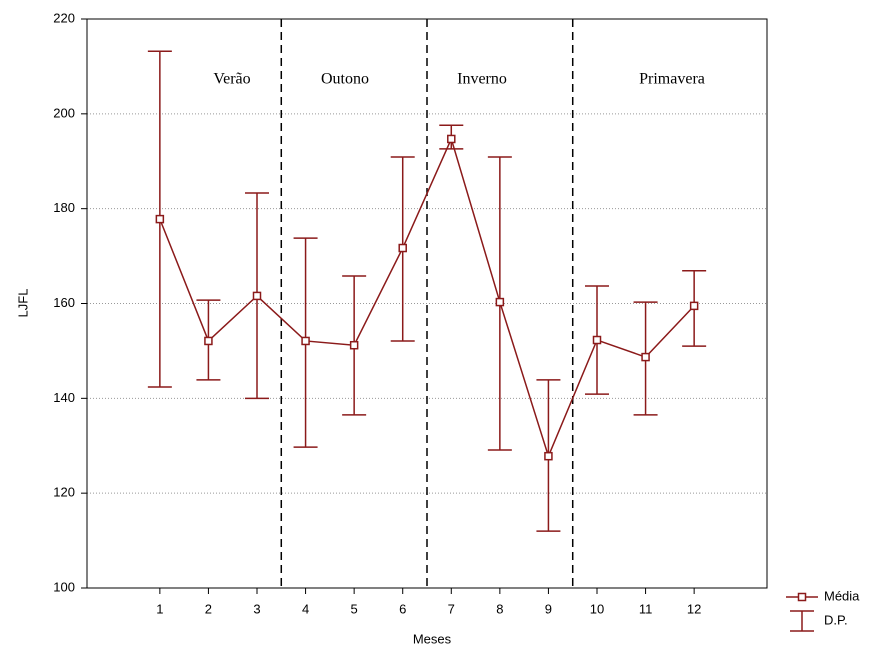 The height and width of the screenshot is (657, 882). What do you see at coordinates (64, 207) in the screenshot?
I see `y-tick-label: 180` at bounding box center [64, 207].